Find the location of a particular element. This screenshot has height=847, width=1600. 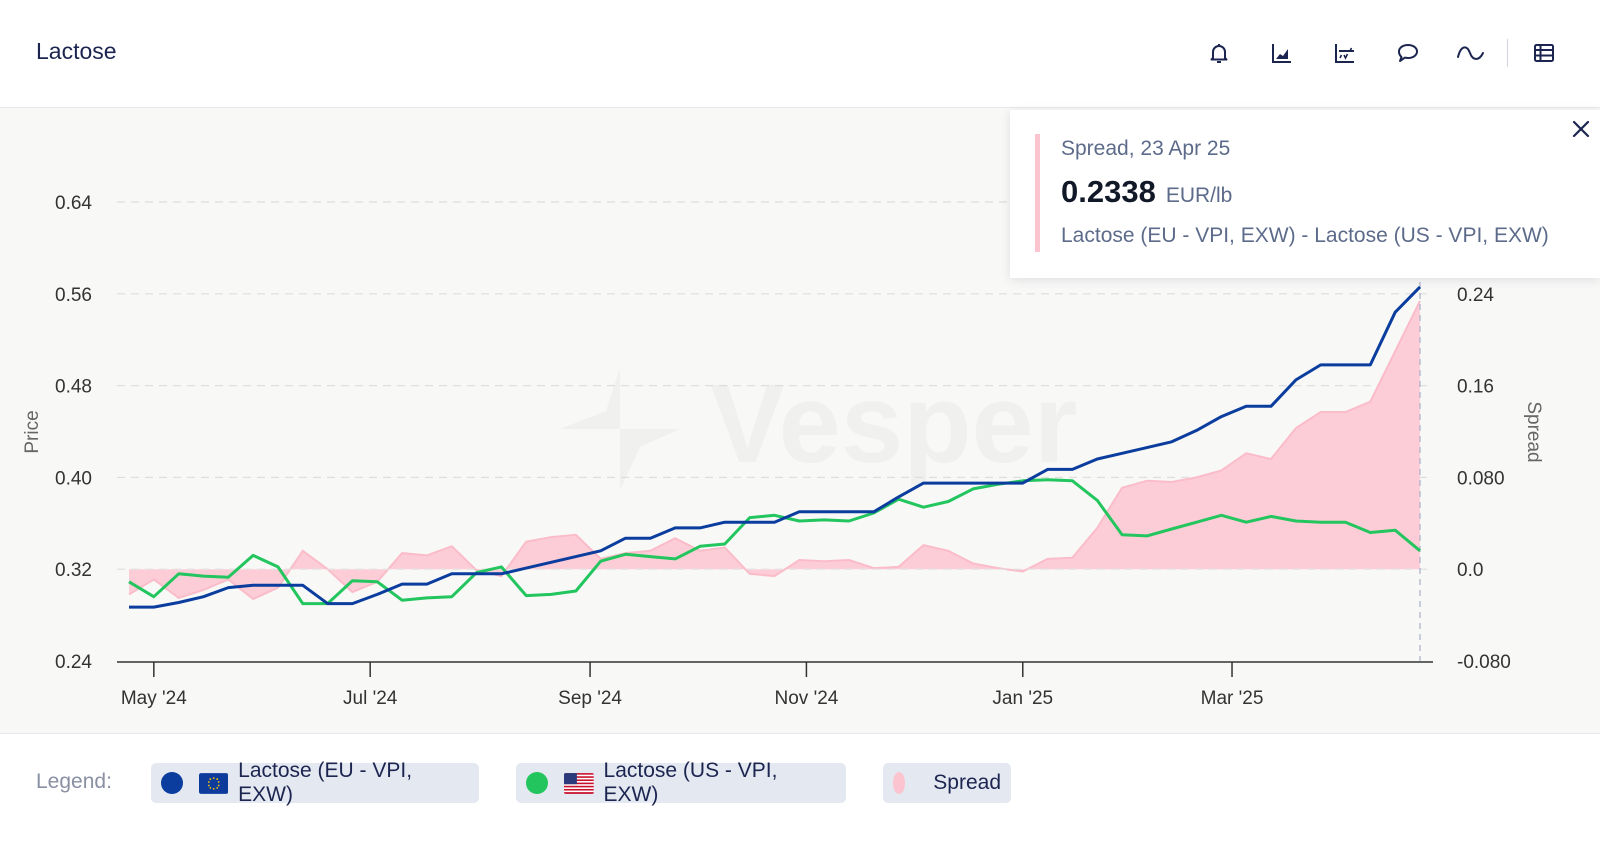

x-tick-label: Jan '25 is located at coordinates (1022, 698).